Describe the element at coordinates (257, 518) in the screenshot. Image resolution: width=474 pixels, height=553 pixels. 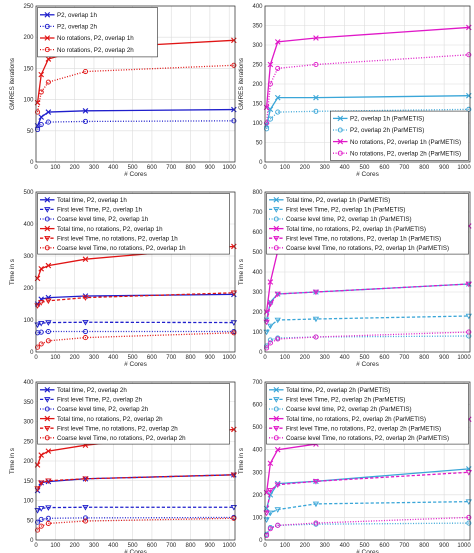
I see `y-tick-label: 100` at that location.